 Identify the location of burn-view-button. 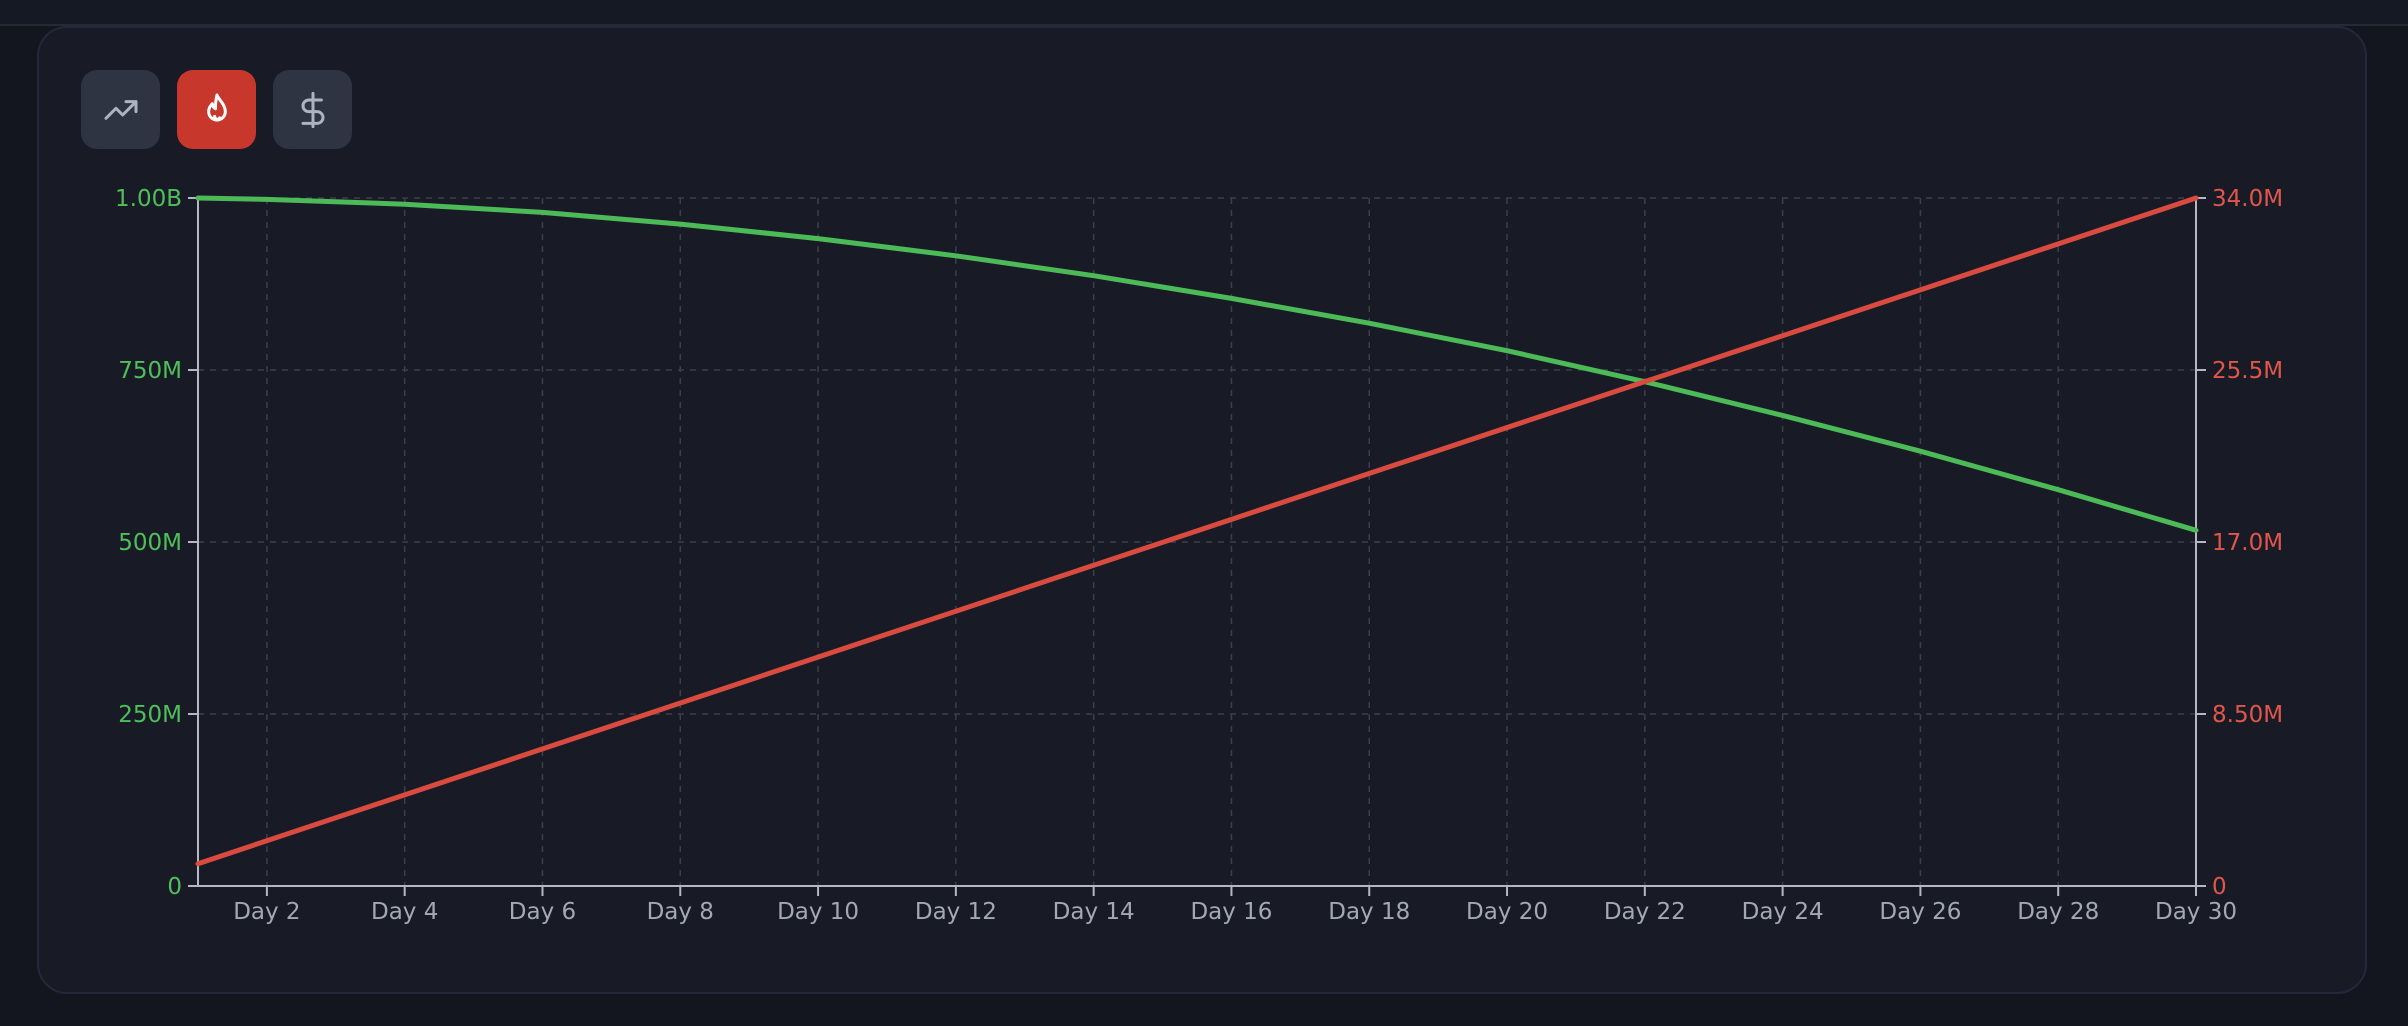
(216, 109).